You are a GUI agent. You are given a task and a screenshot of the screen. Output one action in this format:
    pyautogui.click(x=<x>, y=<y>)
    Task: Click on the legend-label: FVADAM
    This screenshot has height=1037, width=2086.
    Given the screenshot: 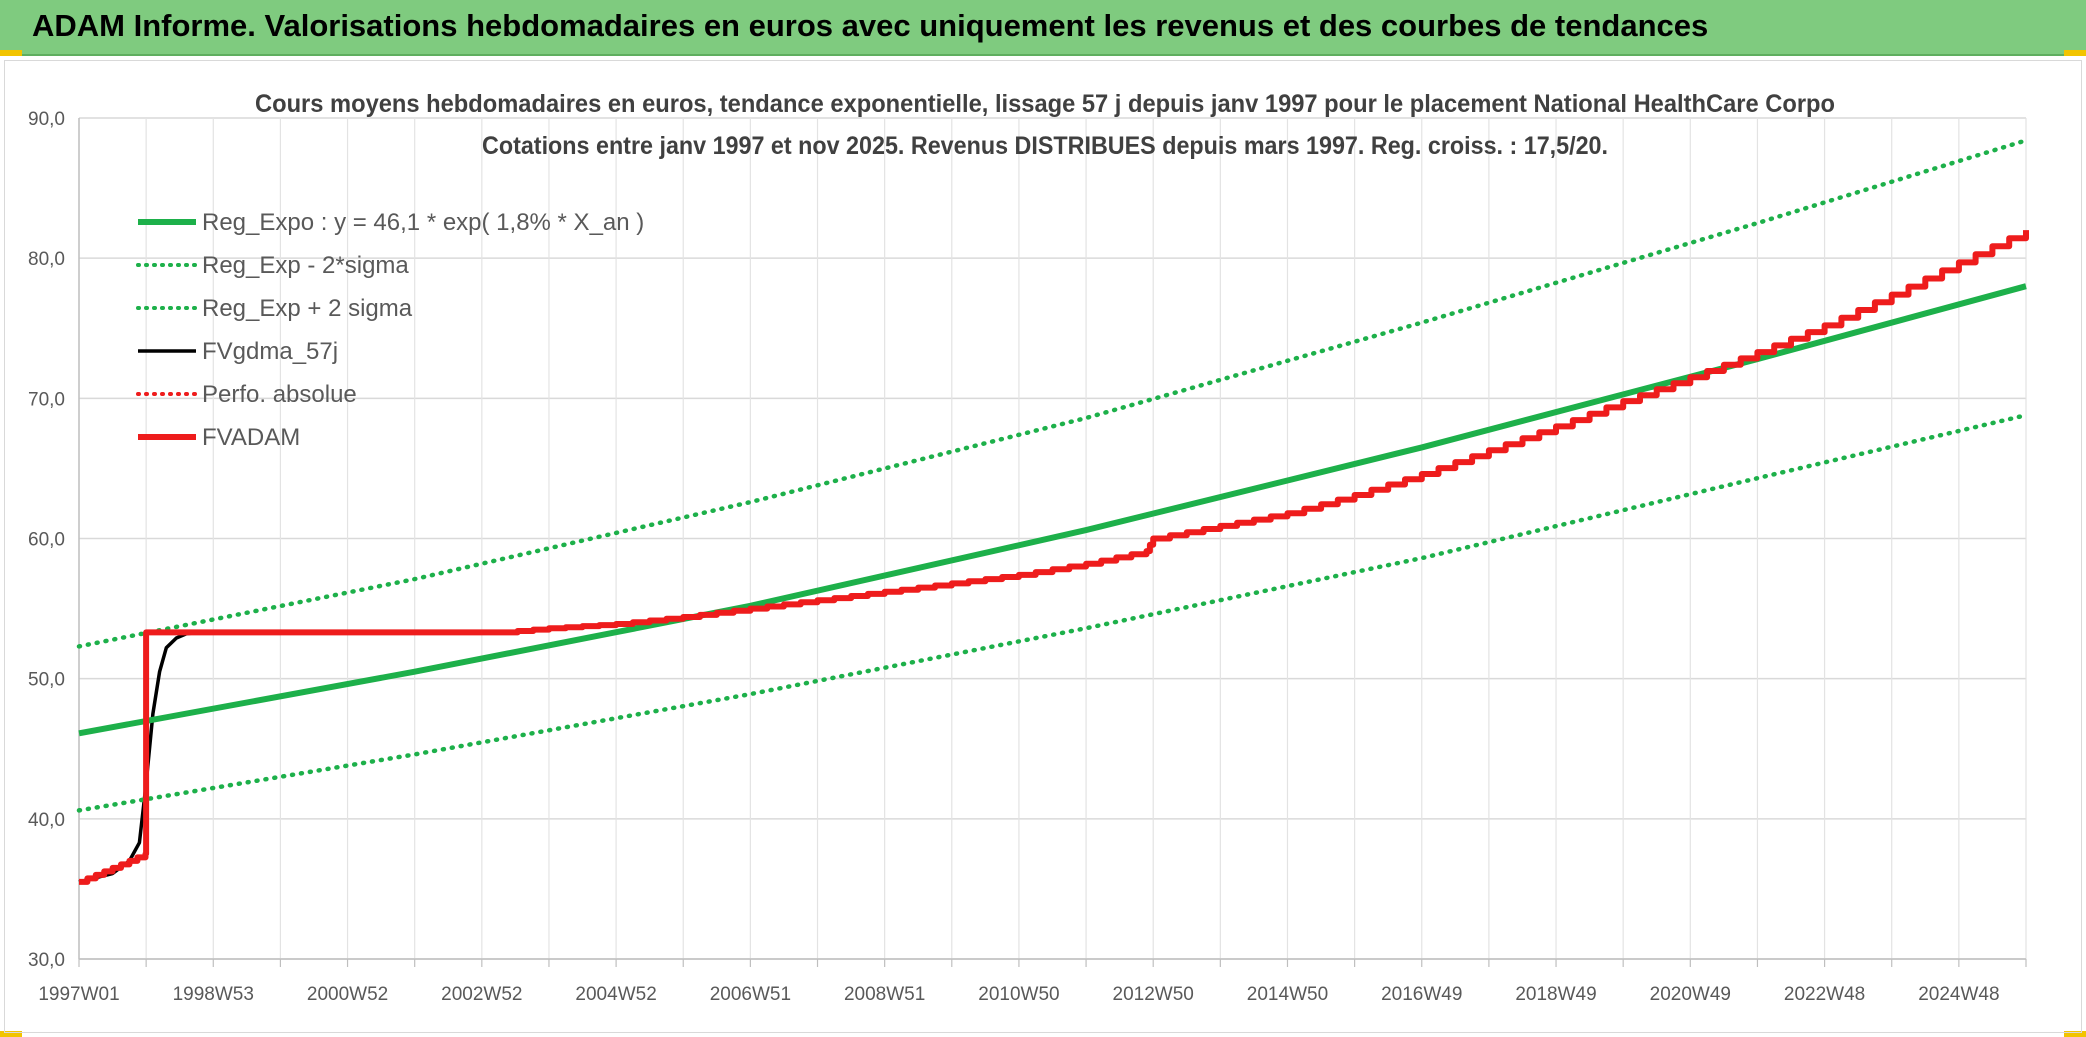 What is the action you would take?
    pyautogui.click(x=251, y=437)
    